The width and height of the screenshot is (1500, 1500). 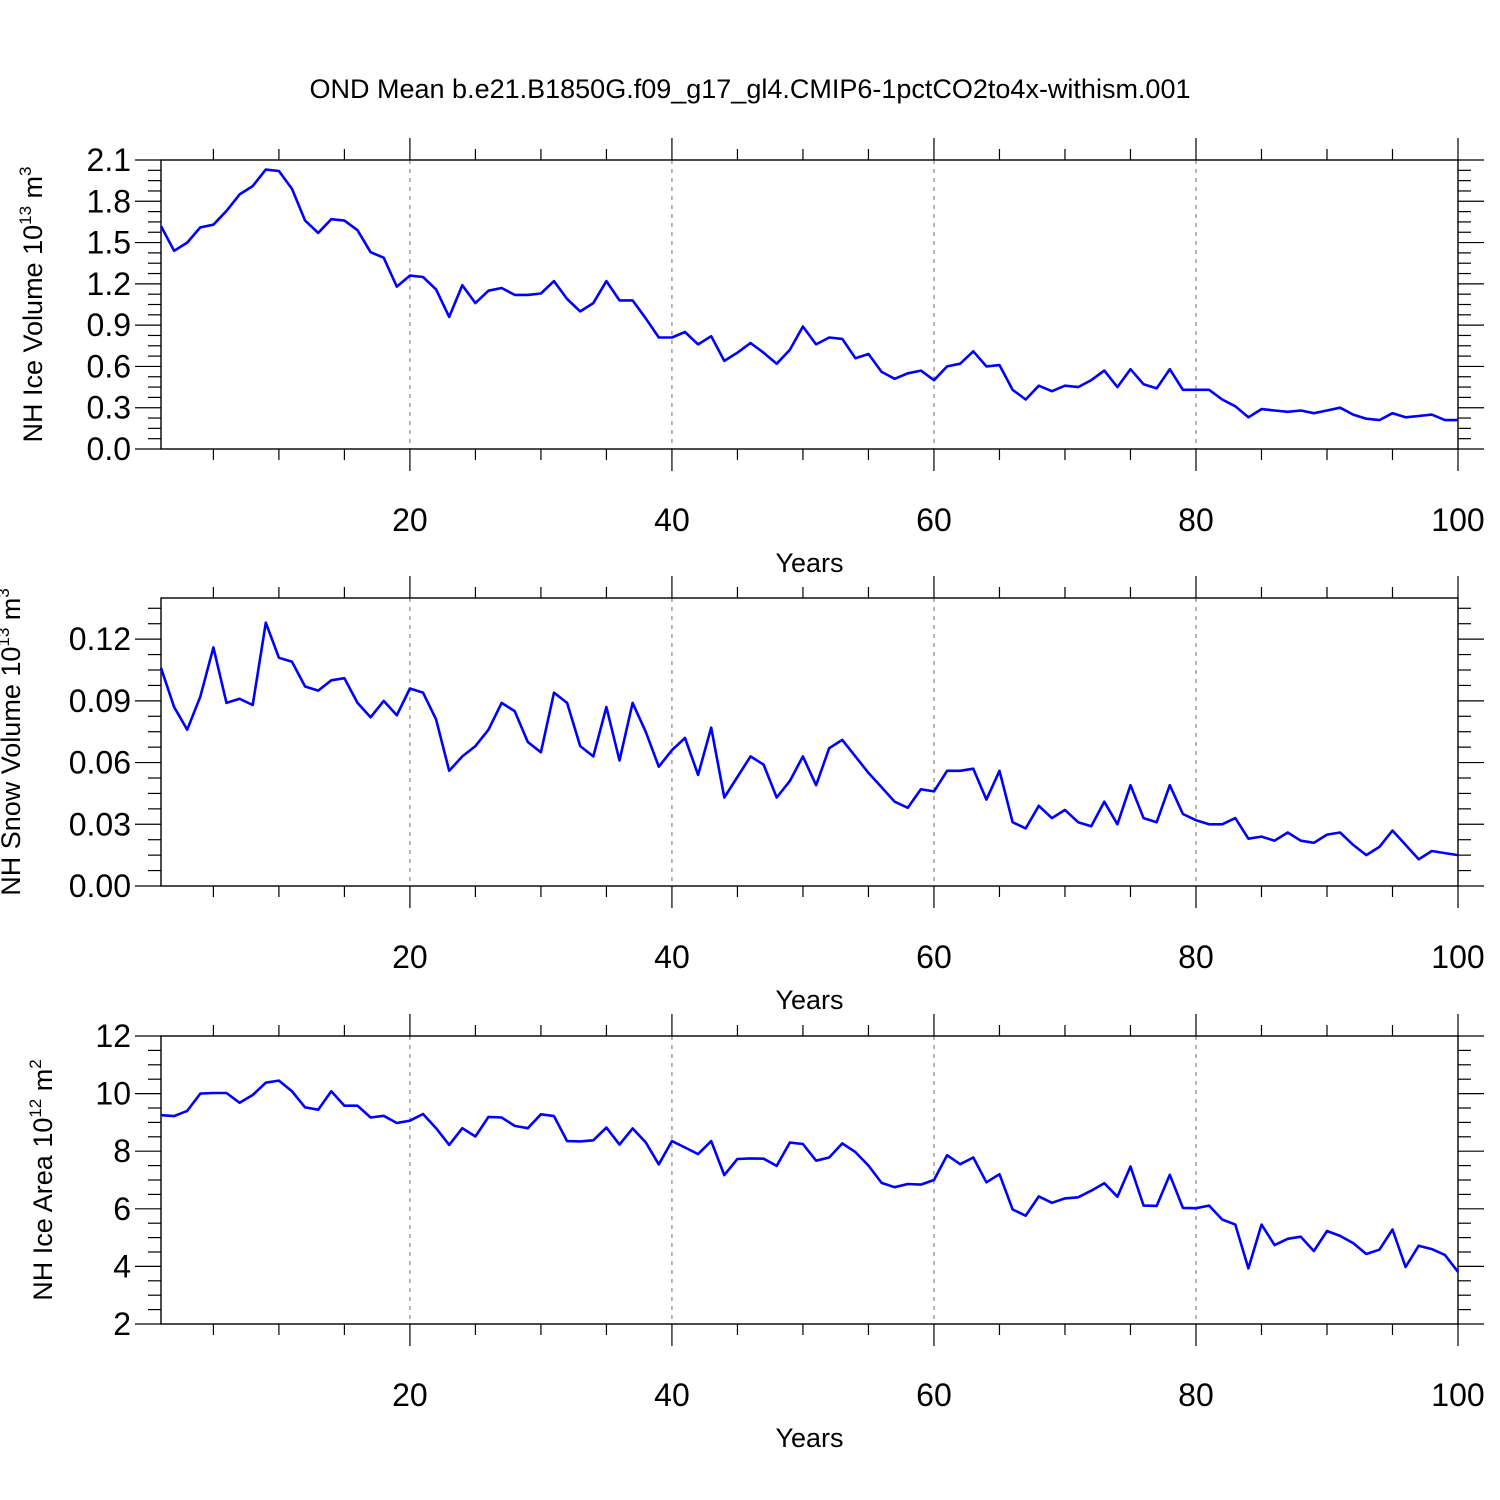 I want to click on y-axis-label: NH Ice Area 1012 m2, so click(x=42, y=1179).